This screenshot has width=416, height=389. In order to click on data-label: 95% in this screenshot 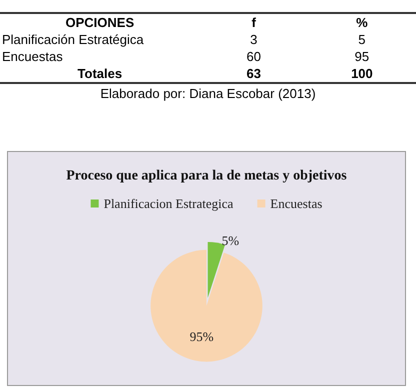, I will do `click(202, 336)`.